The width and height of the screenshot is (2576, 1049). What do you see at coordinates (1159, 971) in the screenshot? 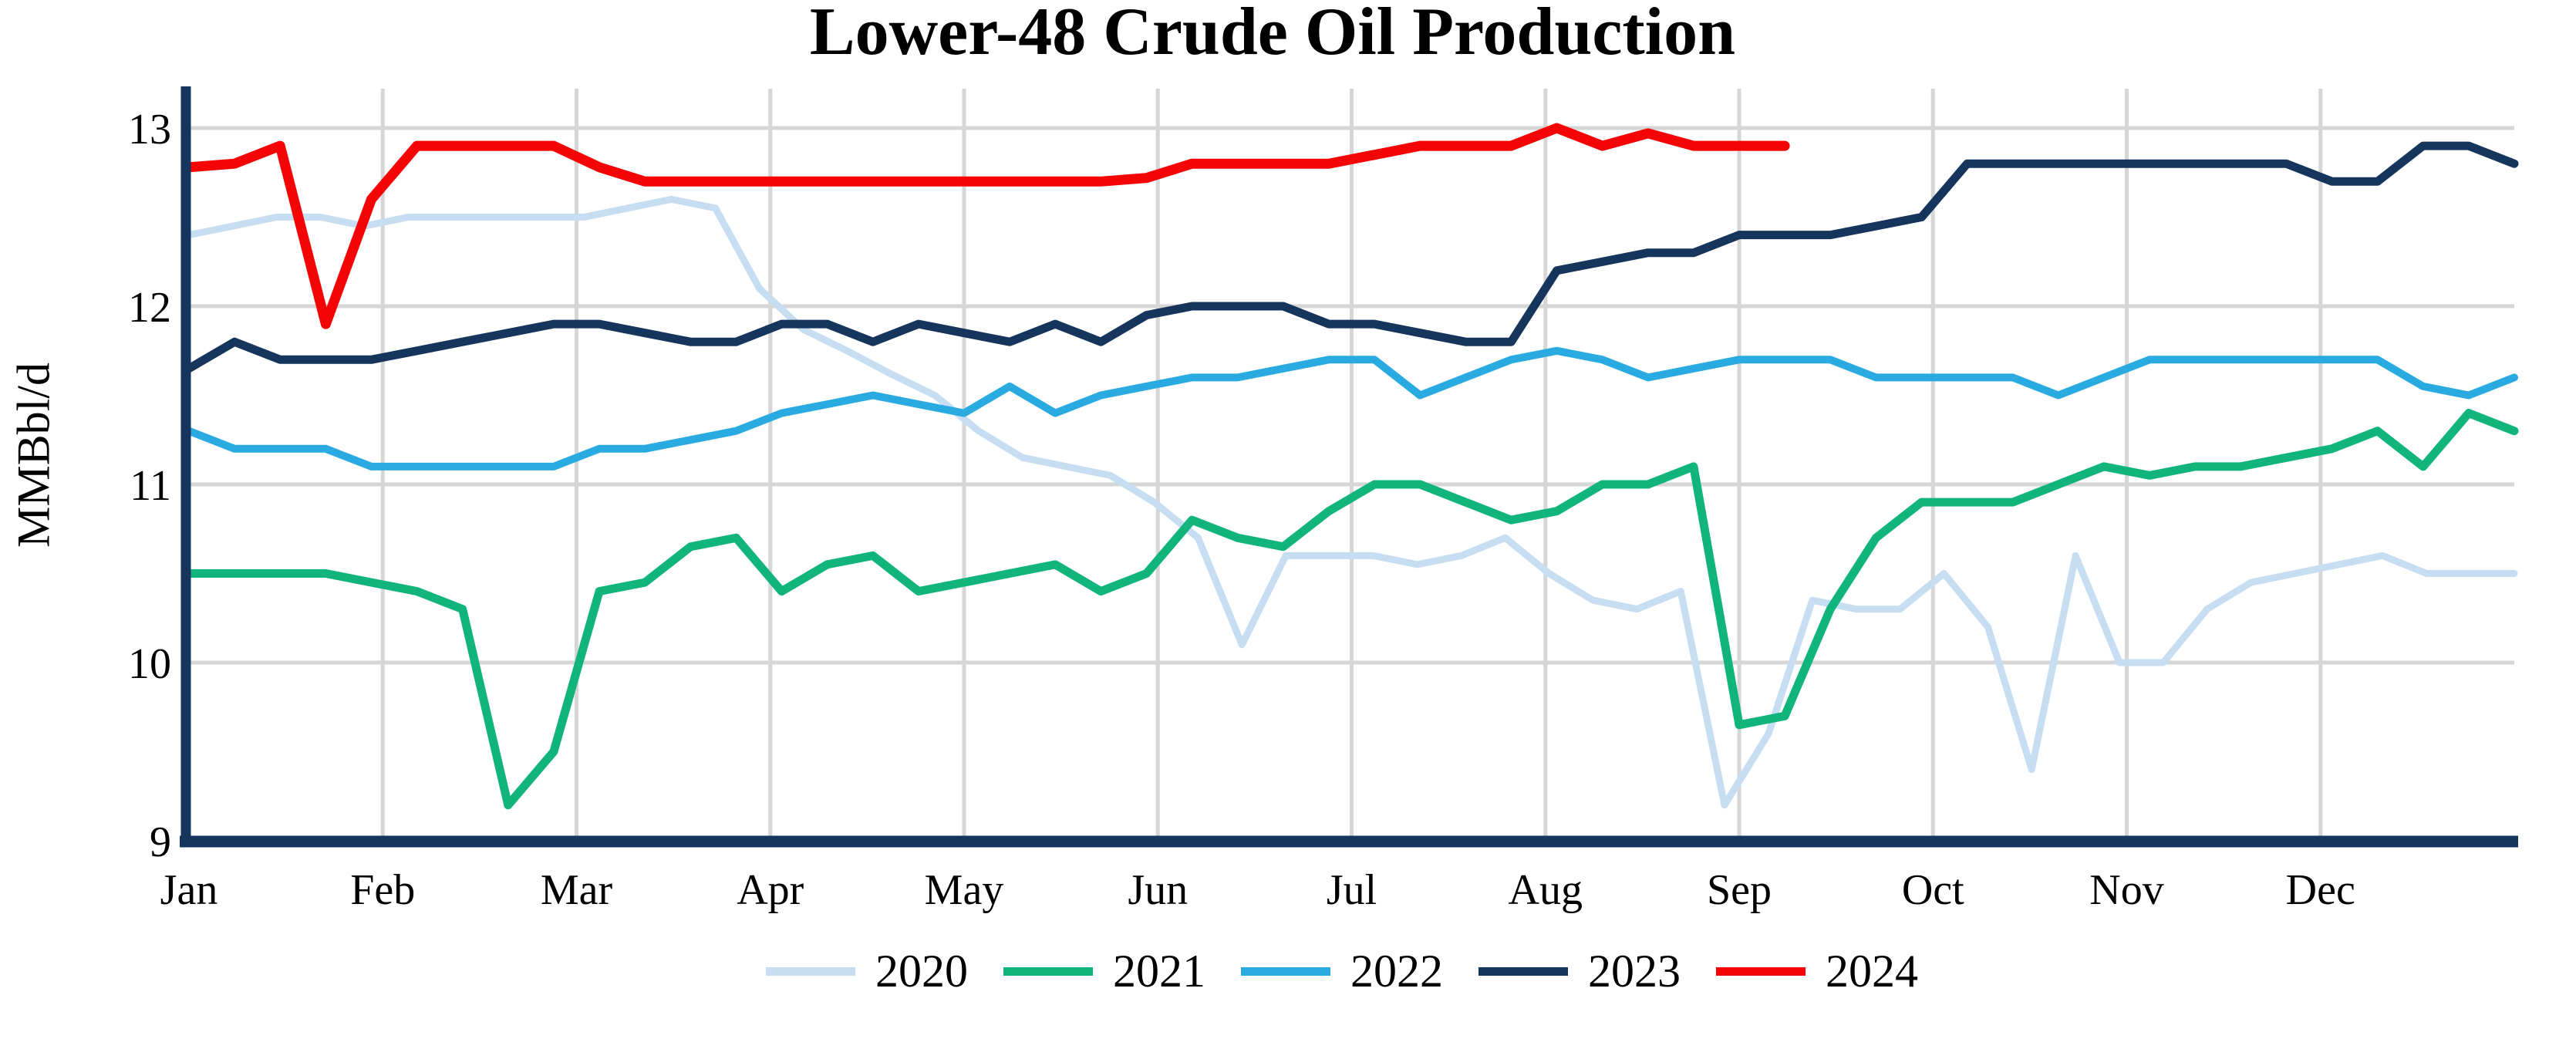
I see `legend-label-2021: 2021` at bounding box center [1159, 971].